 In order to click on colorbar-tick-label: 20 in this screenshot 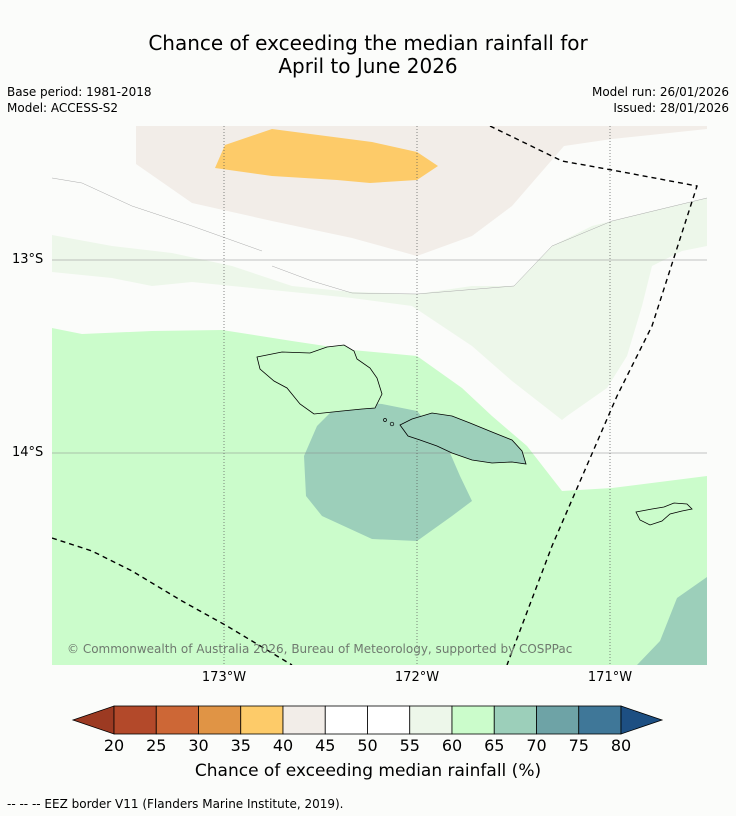, I will do `click(114, 745)`.